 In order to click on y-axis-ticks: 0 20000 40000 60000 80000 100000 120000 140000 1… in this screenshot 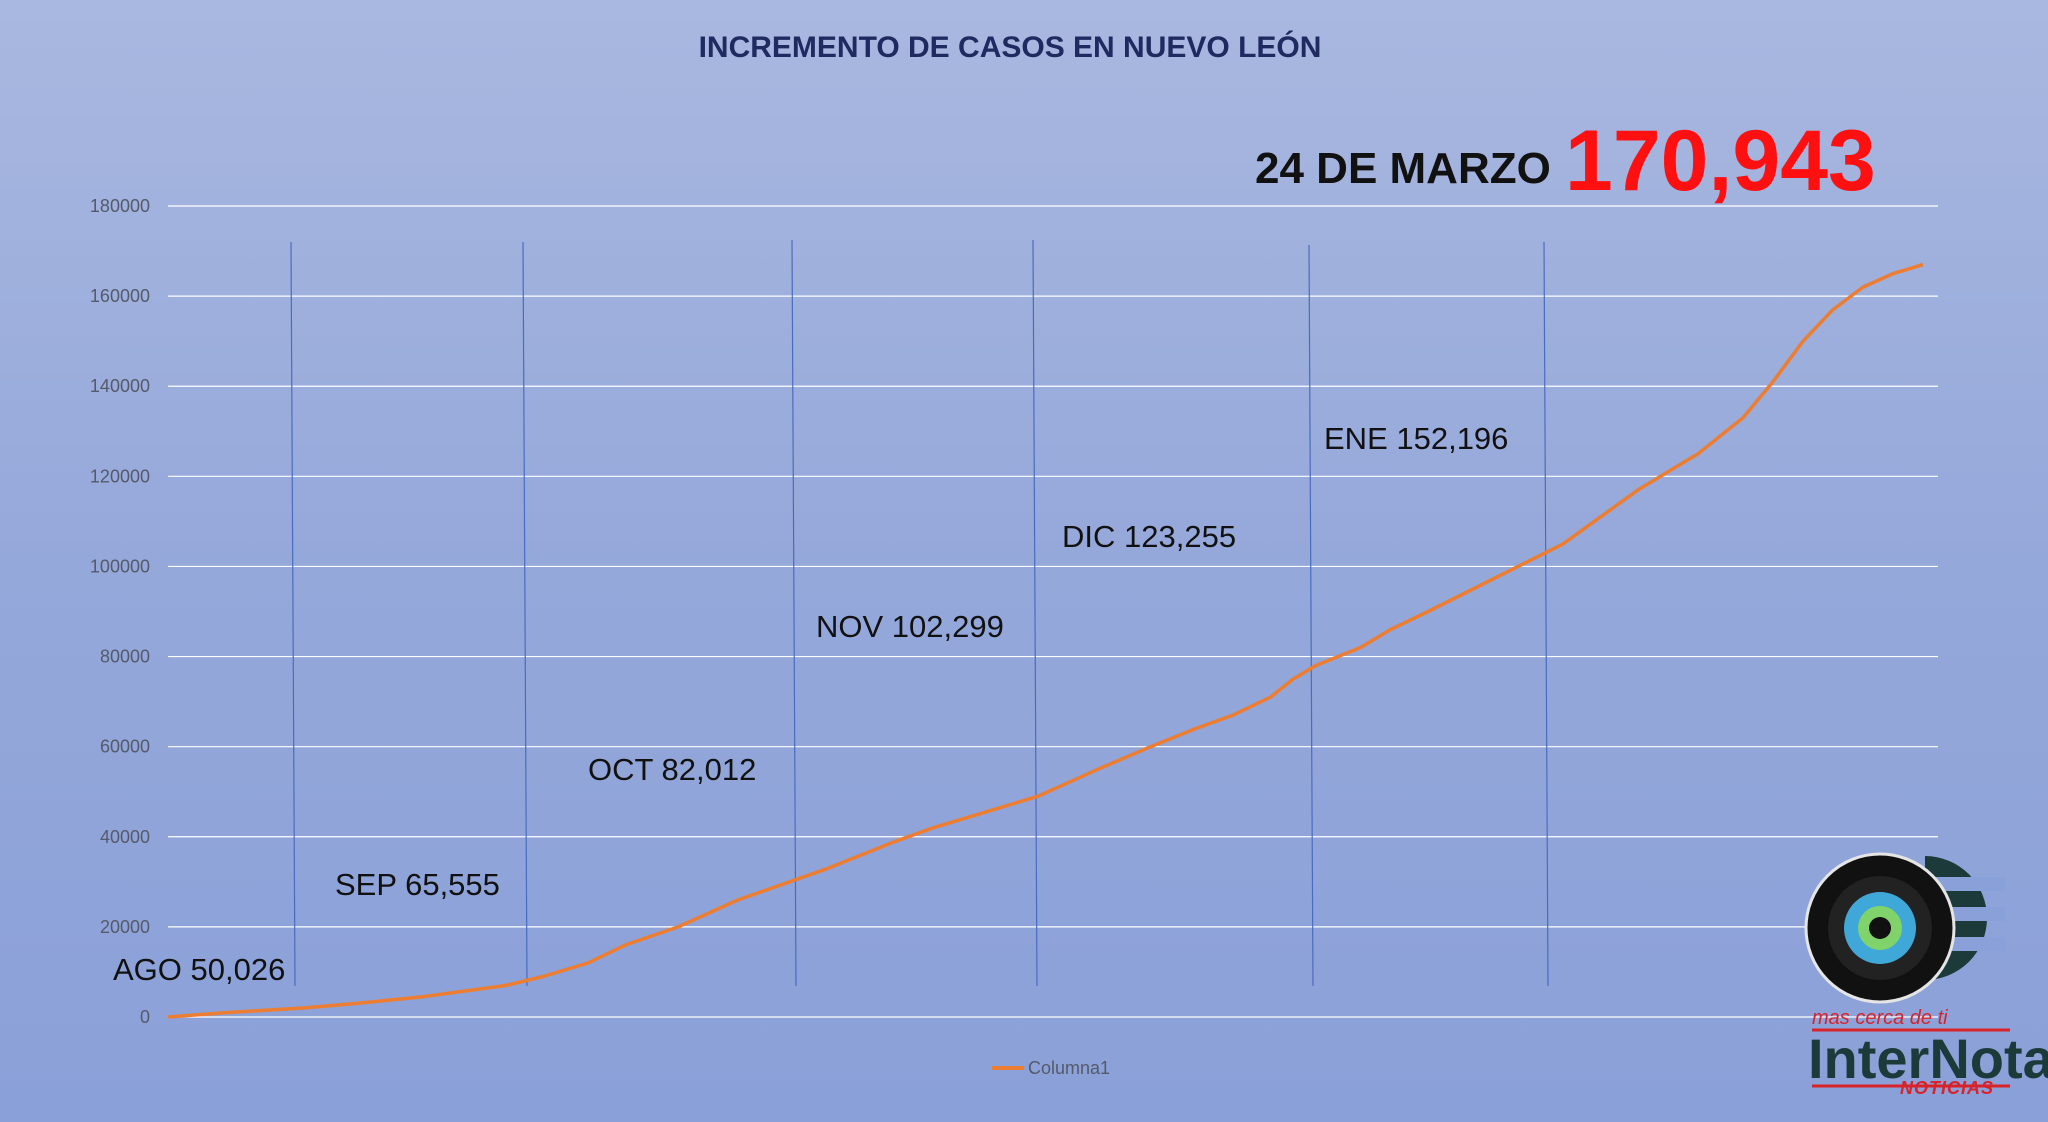, I will do `click(120, 611)`.